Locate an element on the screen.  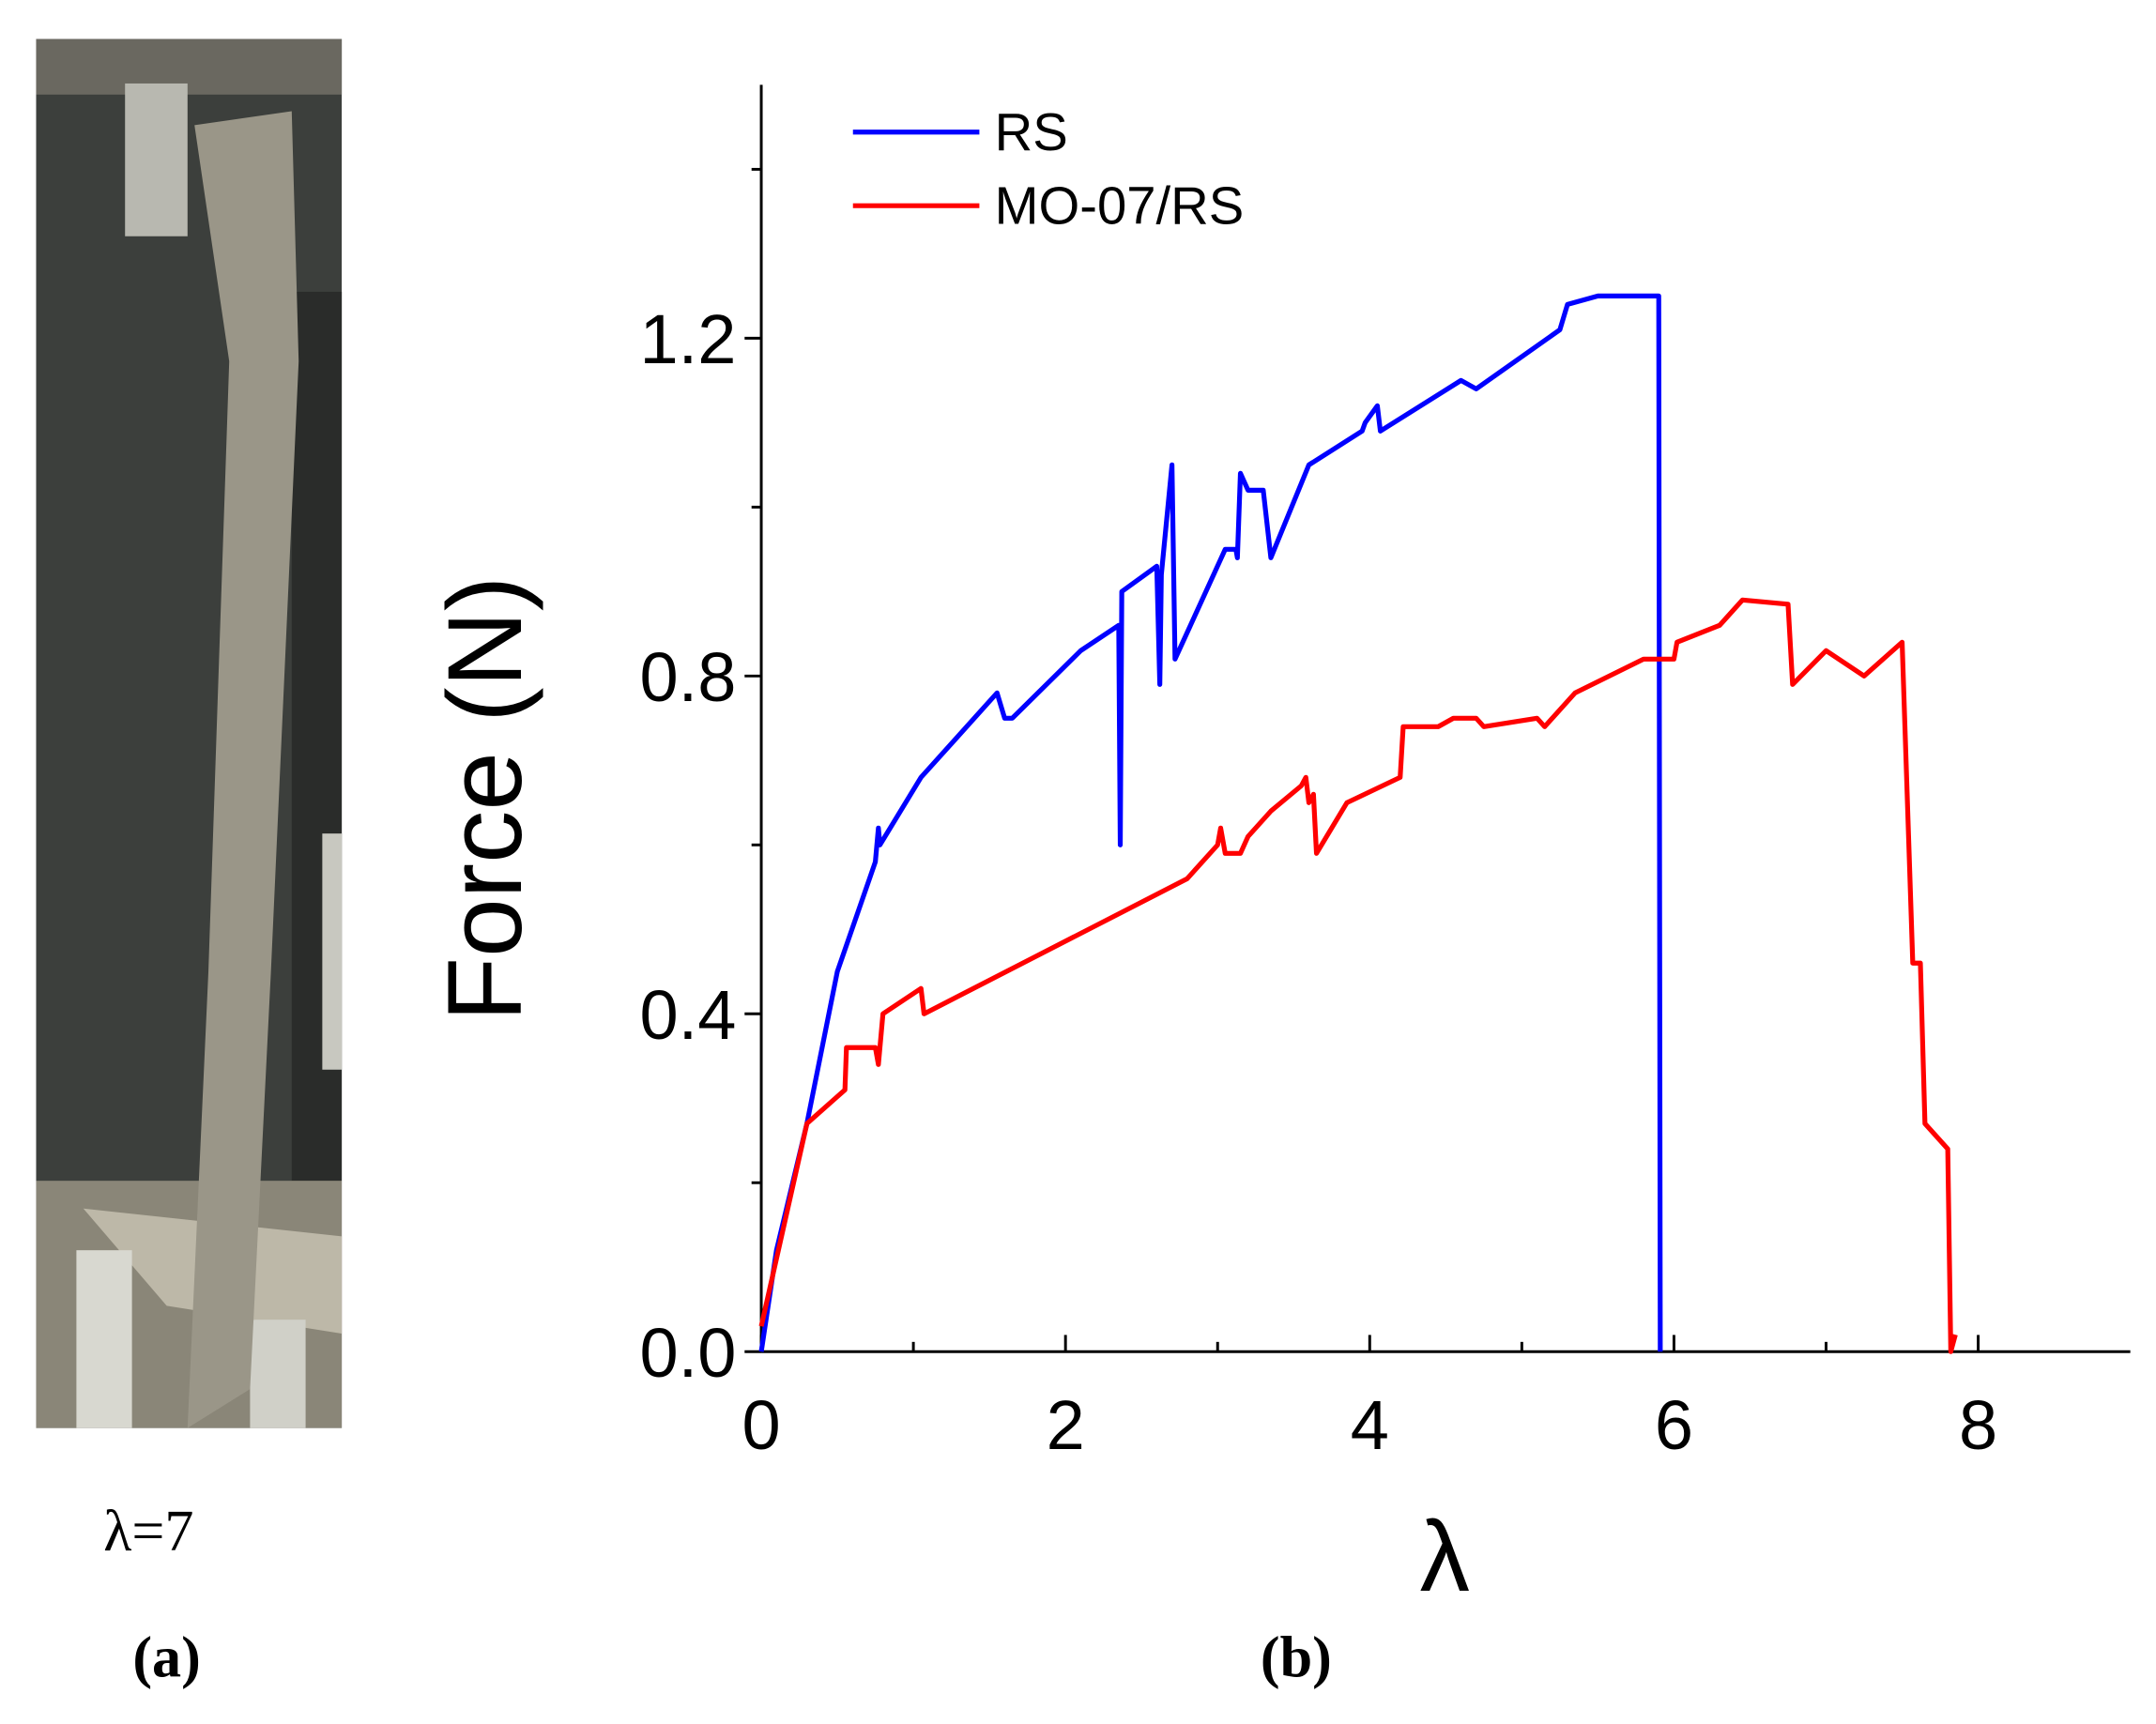
y-tick-label: 0.8 is located at coordinates (688, 677).